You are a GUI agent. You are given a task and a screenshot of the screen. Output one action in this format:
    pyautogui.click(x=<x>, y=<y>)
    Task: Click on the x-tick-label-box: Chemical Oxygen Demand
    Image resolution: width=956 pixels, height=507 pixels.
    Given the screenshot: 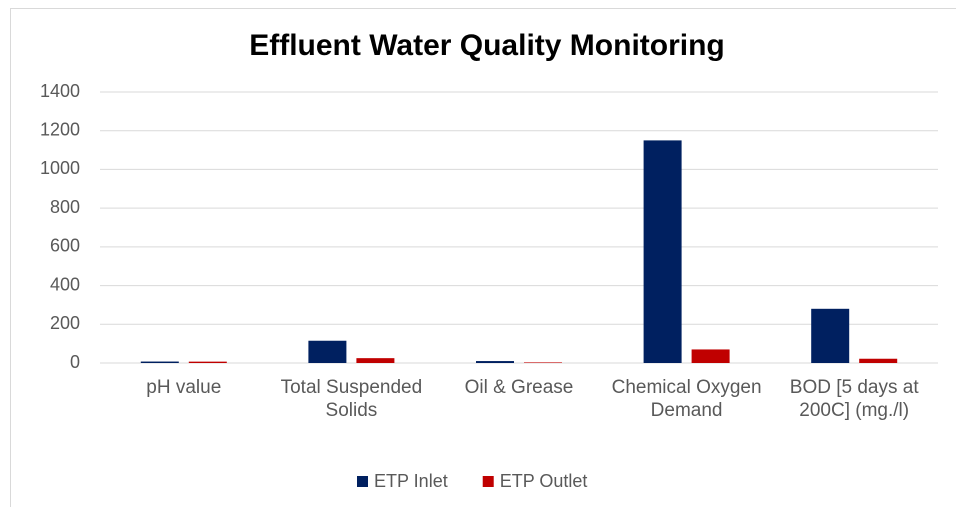 What is the action you would take?
    pyautogui.click(x=686, y=399)
    